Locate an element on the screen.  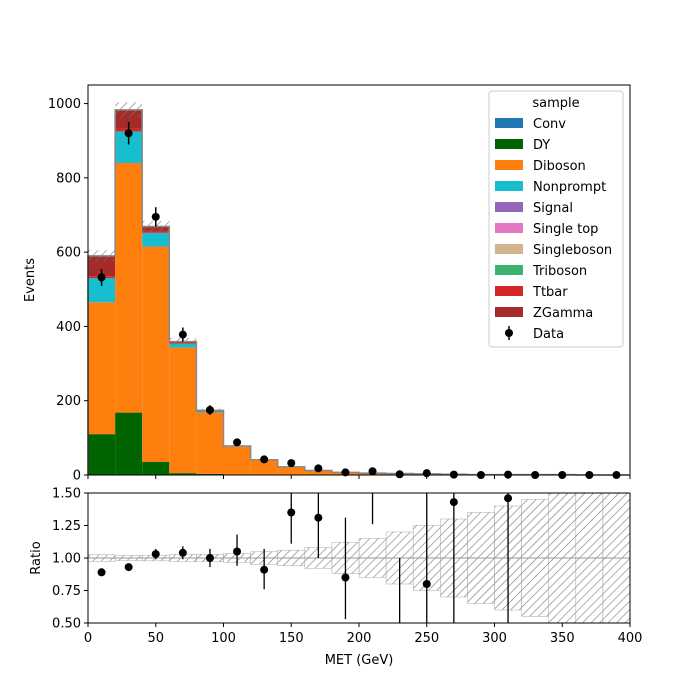
ratio-xtick-label-150: 150 is located at coordinates (291, 638).